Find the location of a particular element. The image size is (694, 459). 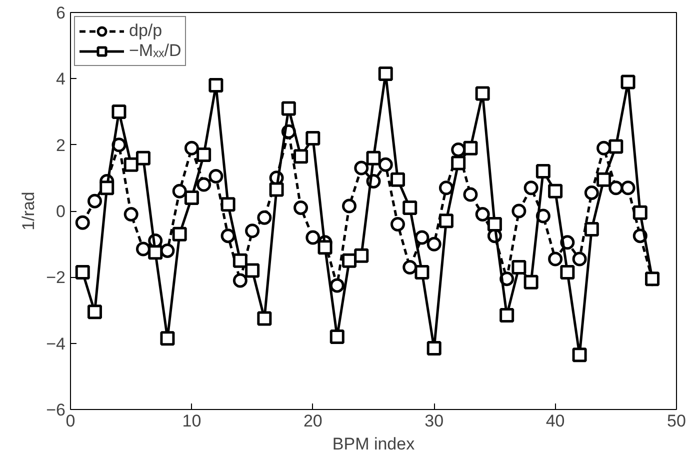

x-axis-title: BPM index is located at coordinates (374, 444).